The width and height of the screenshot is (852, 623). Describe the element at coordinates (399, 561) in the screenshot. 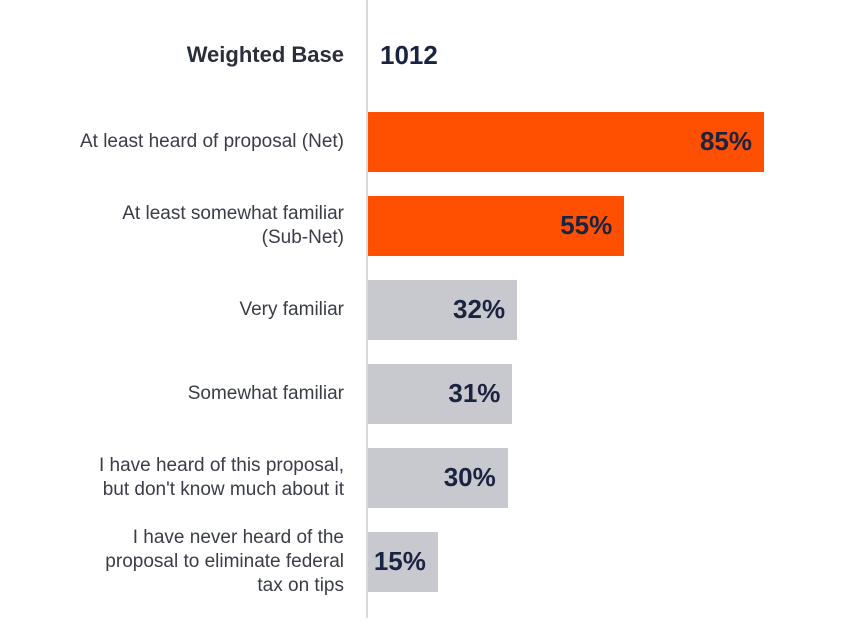

I see `bar-value-label: 15%` at that location.